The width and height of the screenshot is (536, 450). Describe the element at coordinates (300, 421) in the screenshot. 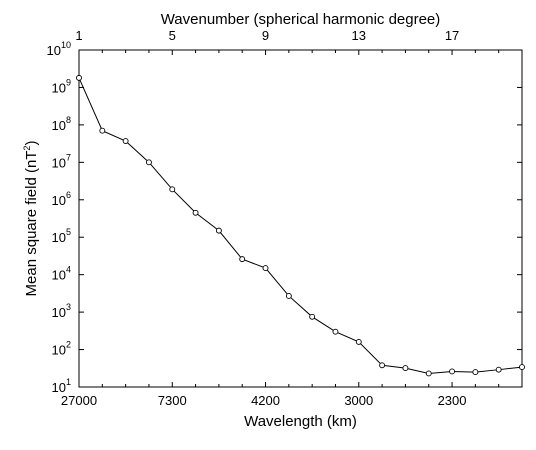

I see `bottom-axis-title: Wavelength (km)` at that location.